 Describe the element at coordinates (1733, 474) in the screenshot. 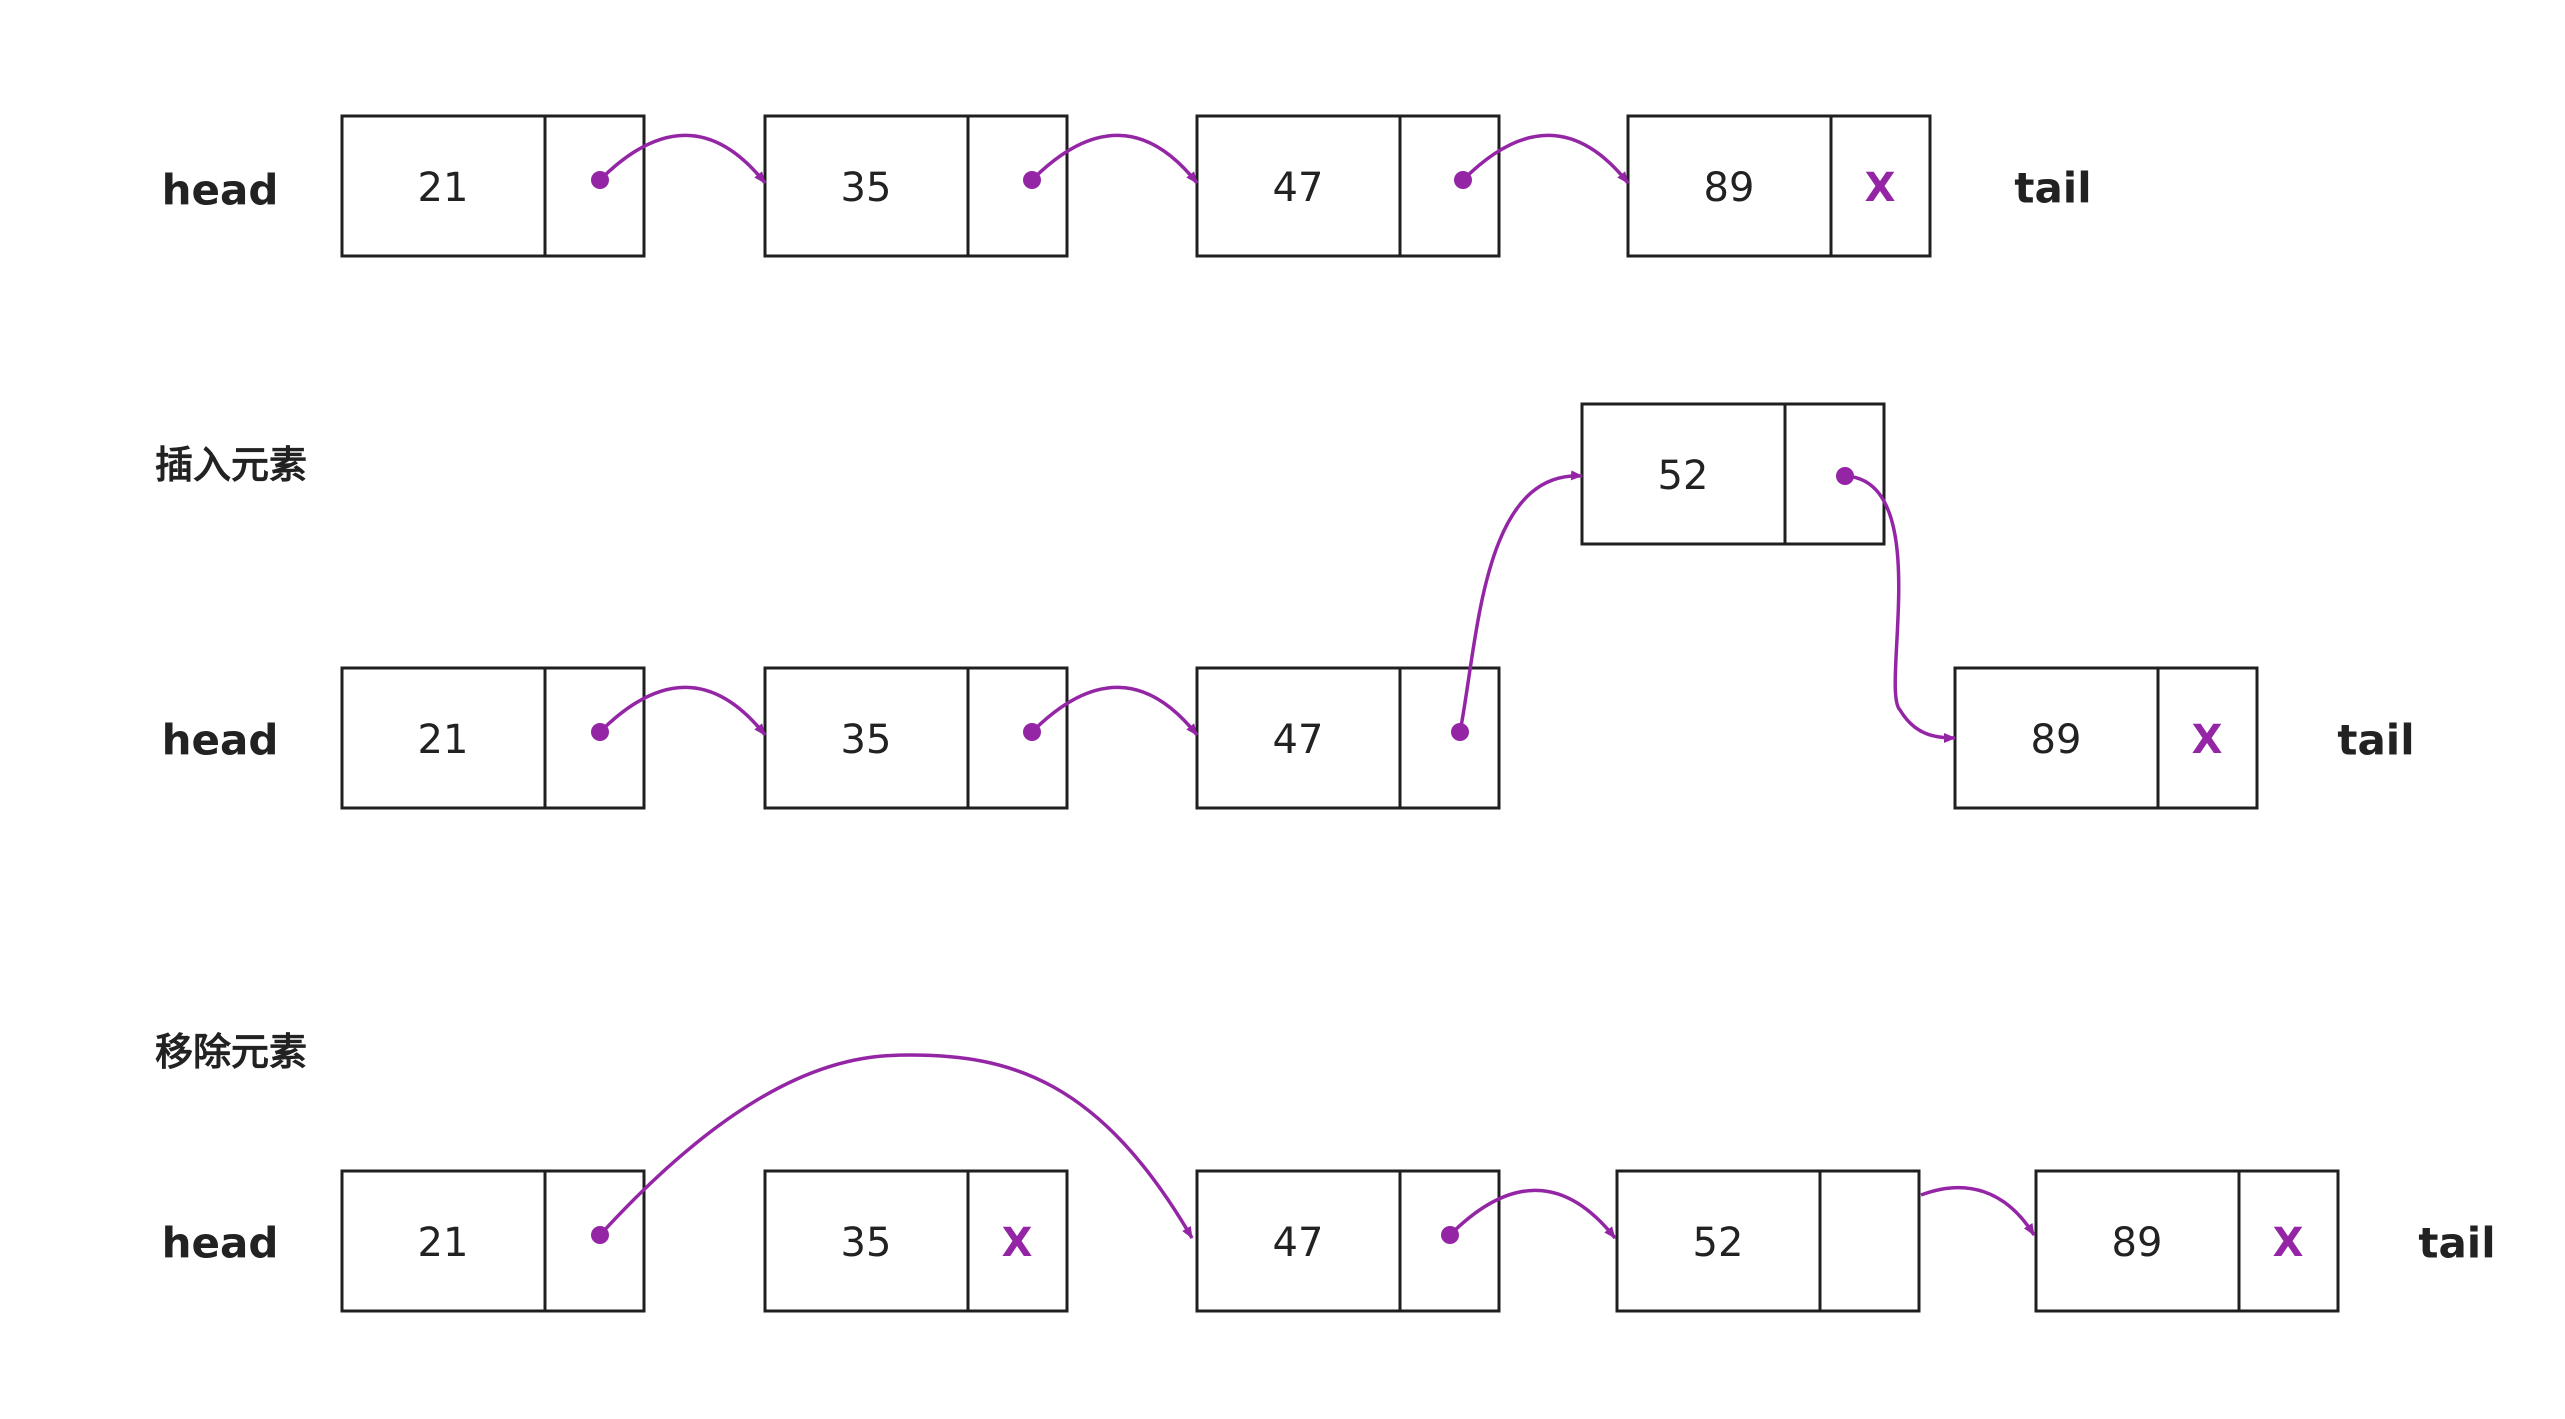

I see `node-52-inserted: 52` at that location.